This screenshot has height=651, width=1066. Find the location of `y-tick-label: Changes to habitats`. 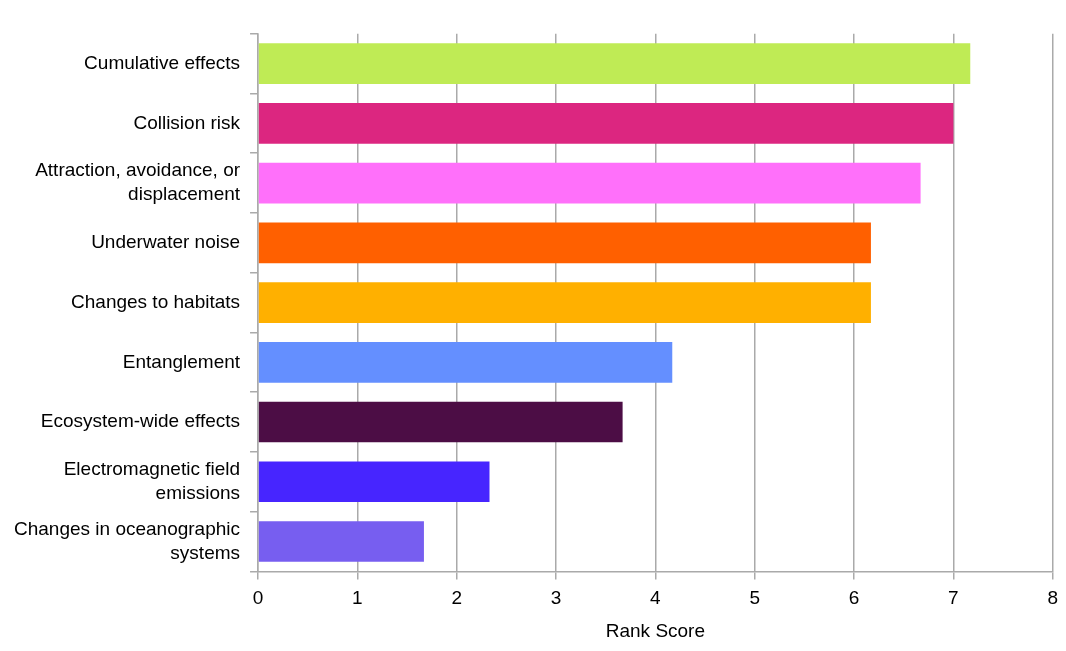

y-tick-label: Changes to habitats is located at coordinates (156, 301).